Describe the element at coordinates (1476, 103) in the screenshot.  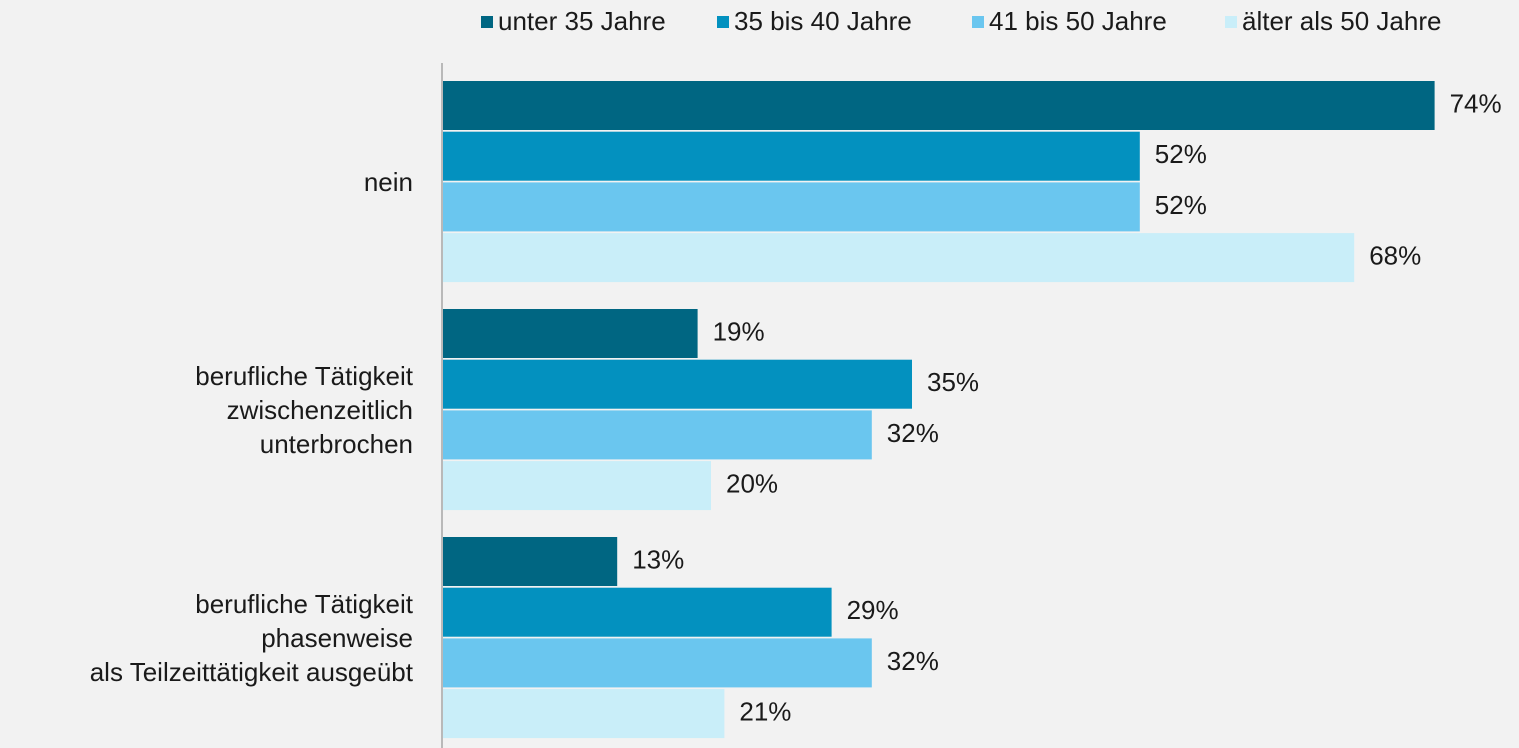
I see `value-label: 74%` at that location.